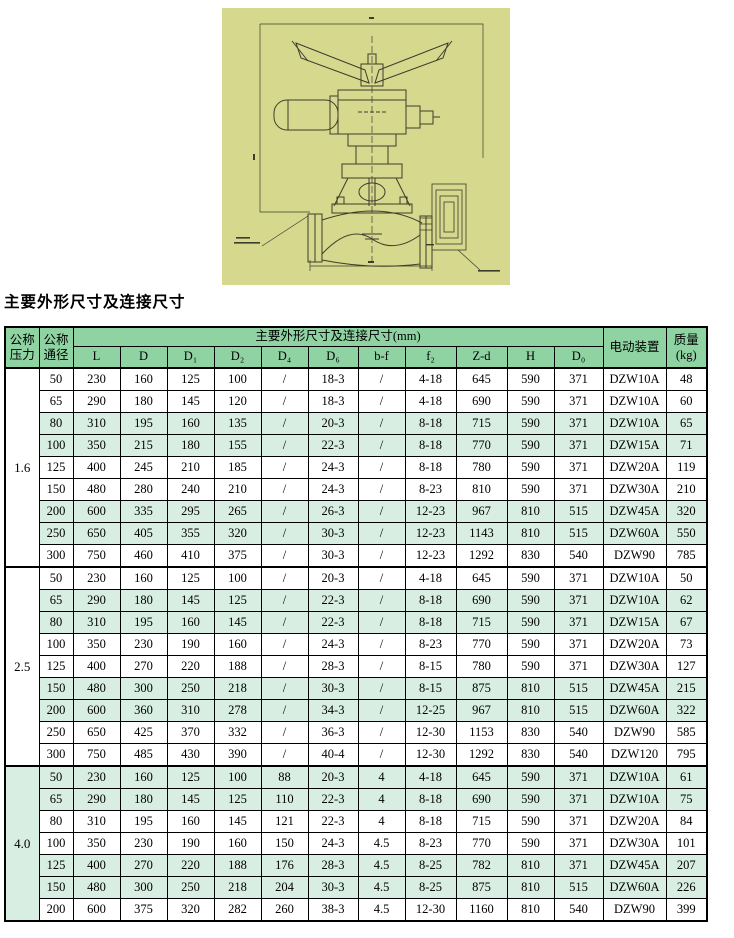 Image resolution: width=734 pixels, height=938 pixels. What do you see at coordinates (143, 533) in the screenshot?
I see `dim-cell: 405` at bounding box center [143, 533].